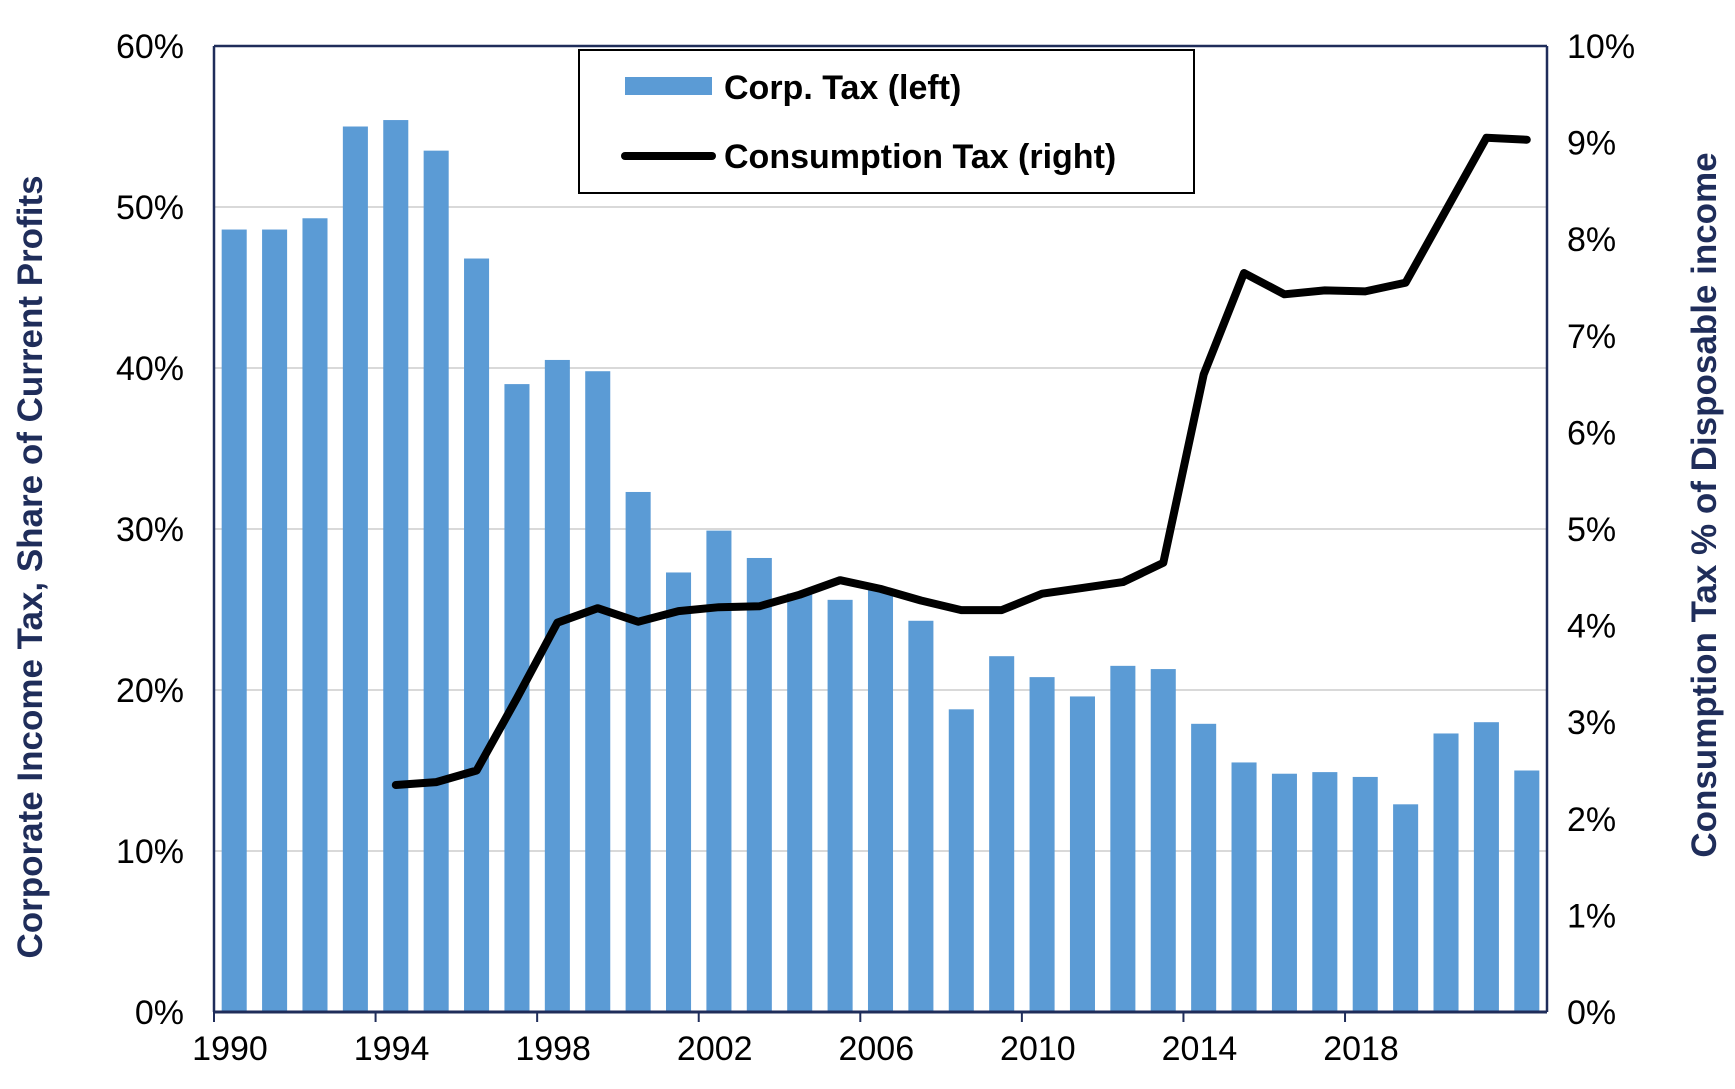 The image size is (1735, 1089). I want to click on x-tick-label: 2002, so click(715, 1049).